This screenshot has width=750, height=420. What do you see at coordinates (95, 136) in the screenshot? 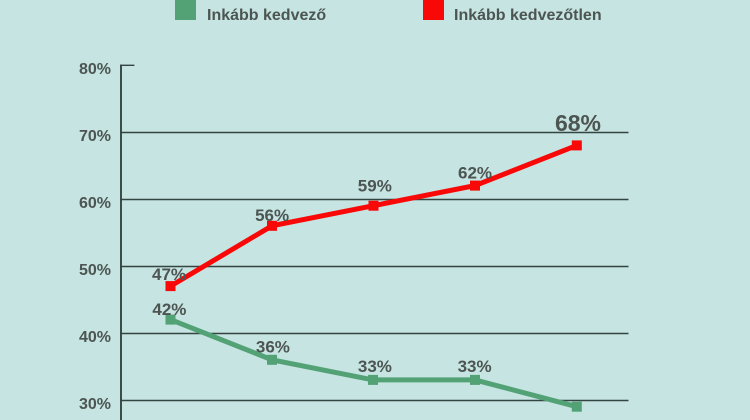
I see `svg-text: 70%` at bounding box center [95, 136].